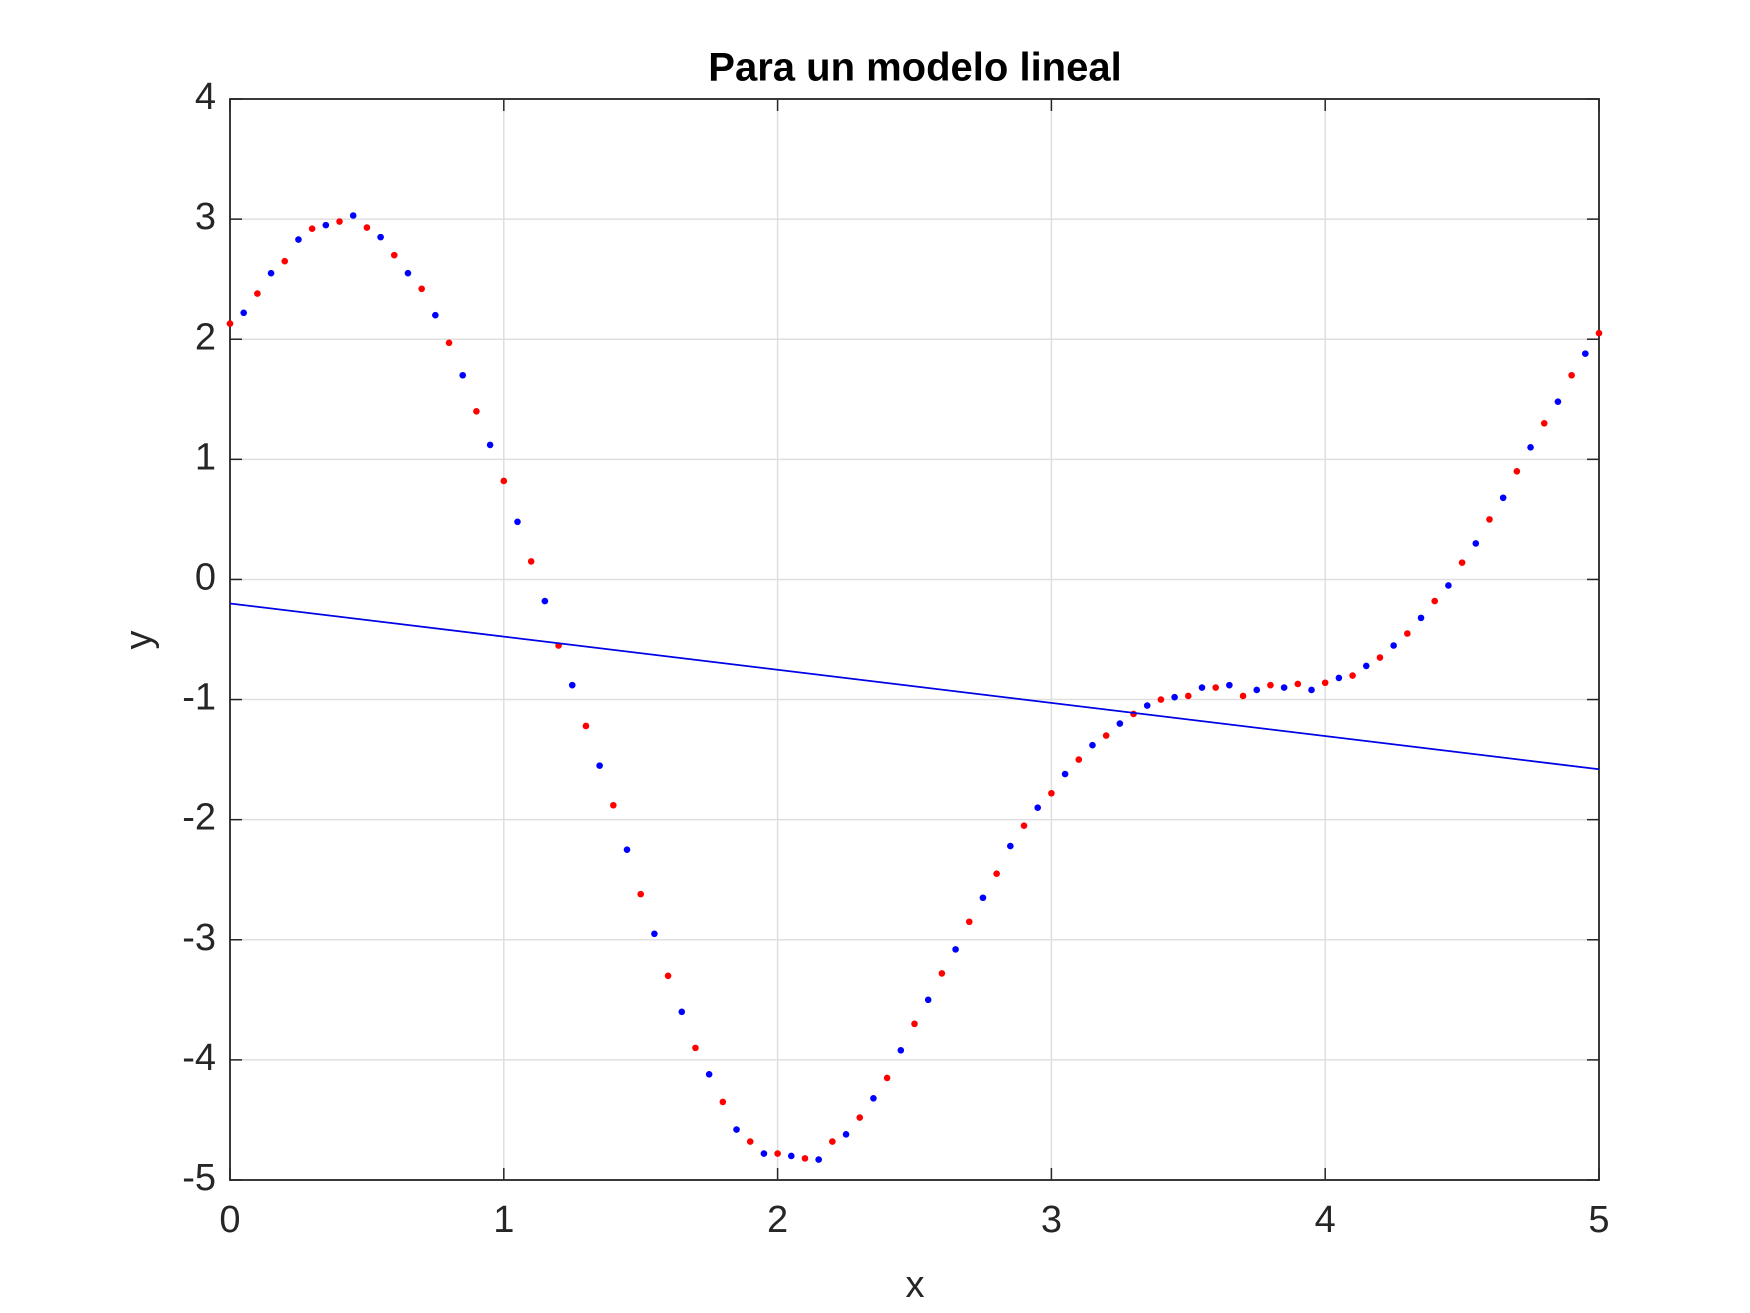 The width and height of the screenshot is (1750, 1313). I want to click on y-tick-label: 1, so click(205, 457).